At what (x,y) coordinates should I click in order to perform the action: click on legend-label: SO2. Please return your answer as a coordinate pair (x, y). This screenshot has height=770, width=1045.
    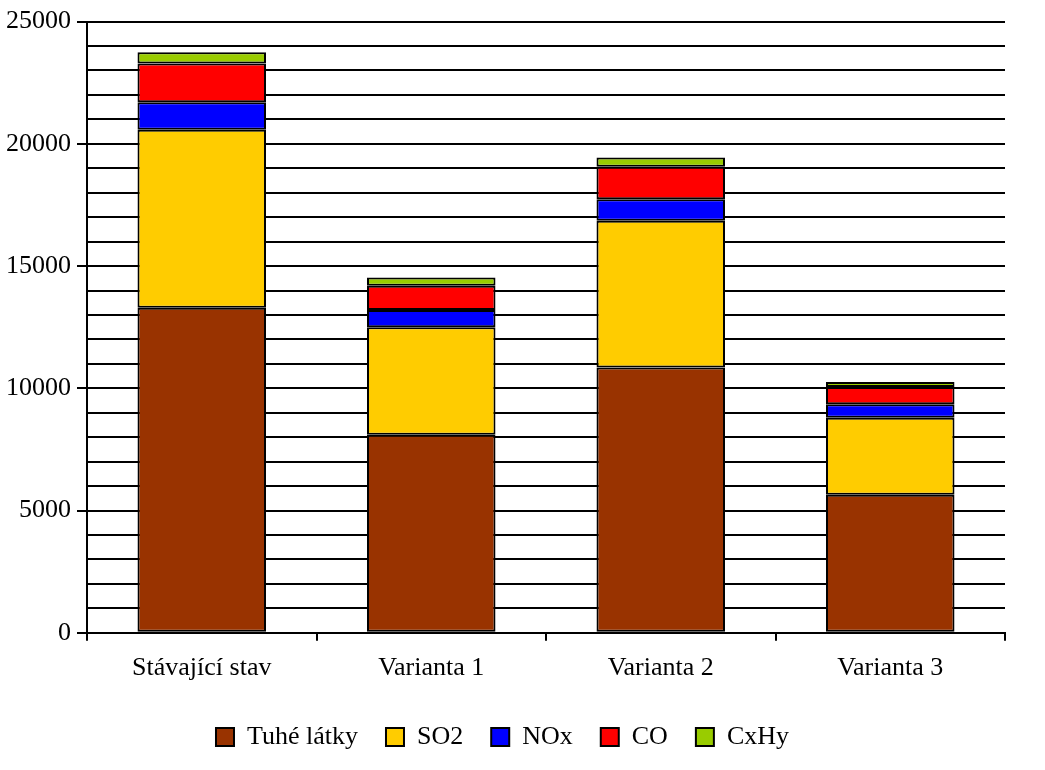
    Looking at the image, I should click on (440, 735).